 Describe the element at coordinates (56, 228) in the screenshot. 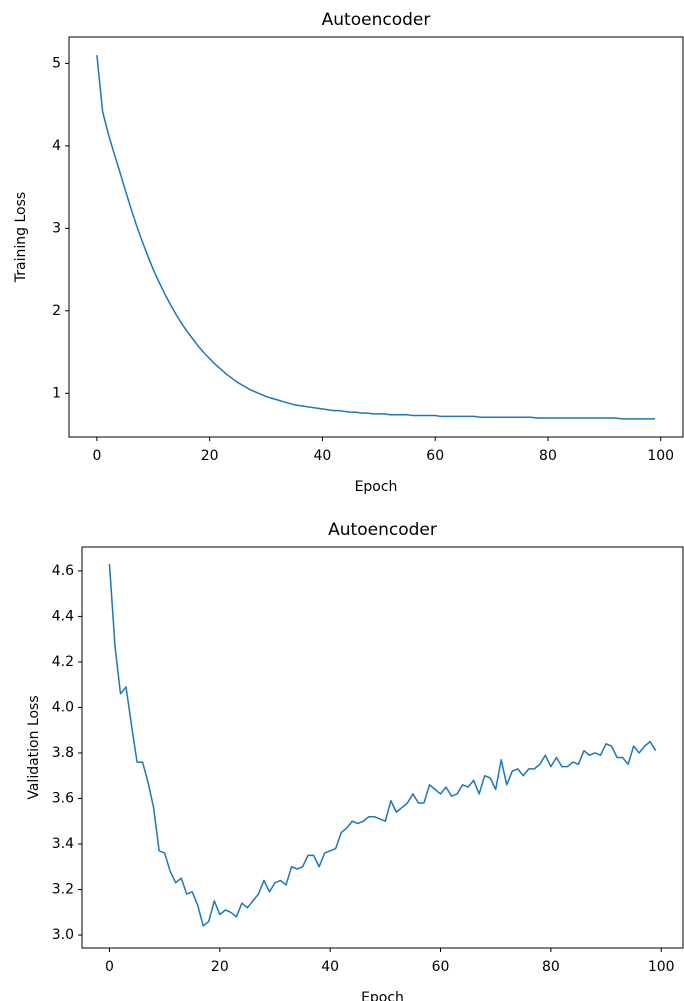

I see `y-tick-label: 3` at that location.